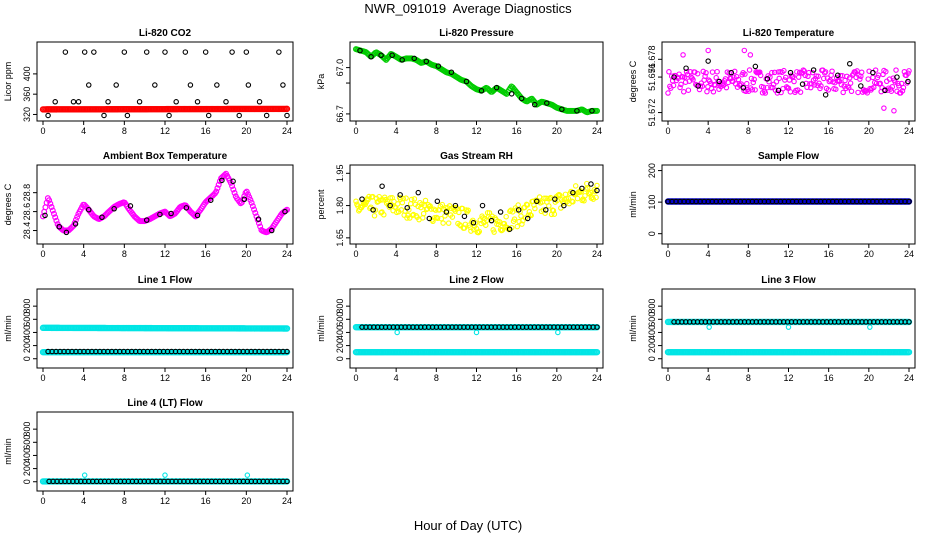 This screenshot has height=540, width=936. Describe the element at coordinates (8, 204) in the screenshot. I see `y-axis-label: degrees C` at that location.